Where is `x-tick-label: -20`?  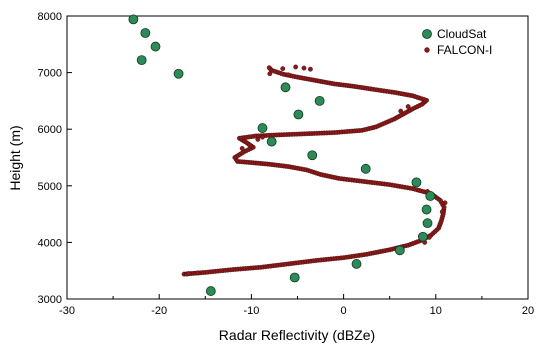
x-tick-label: -20 is located at coordinates (159, 311).